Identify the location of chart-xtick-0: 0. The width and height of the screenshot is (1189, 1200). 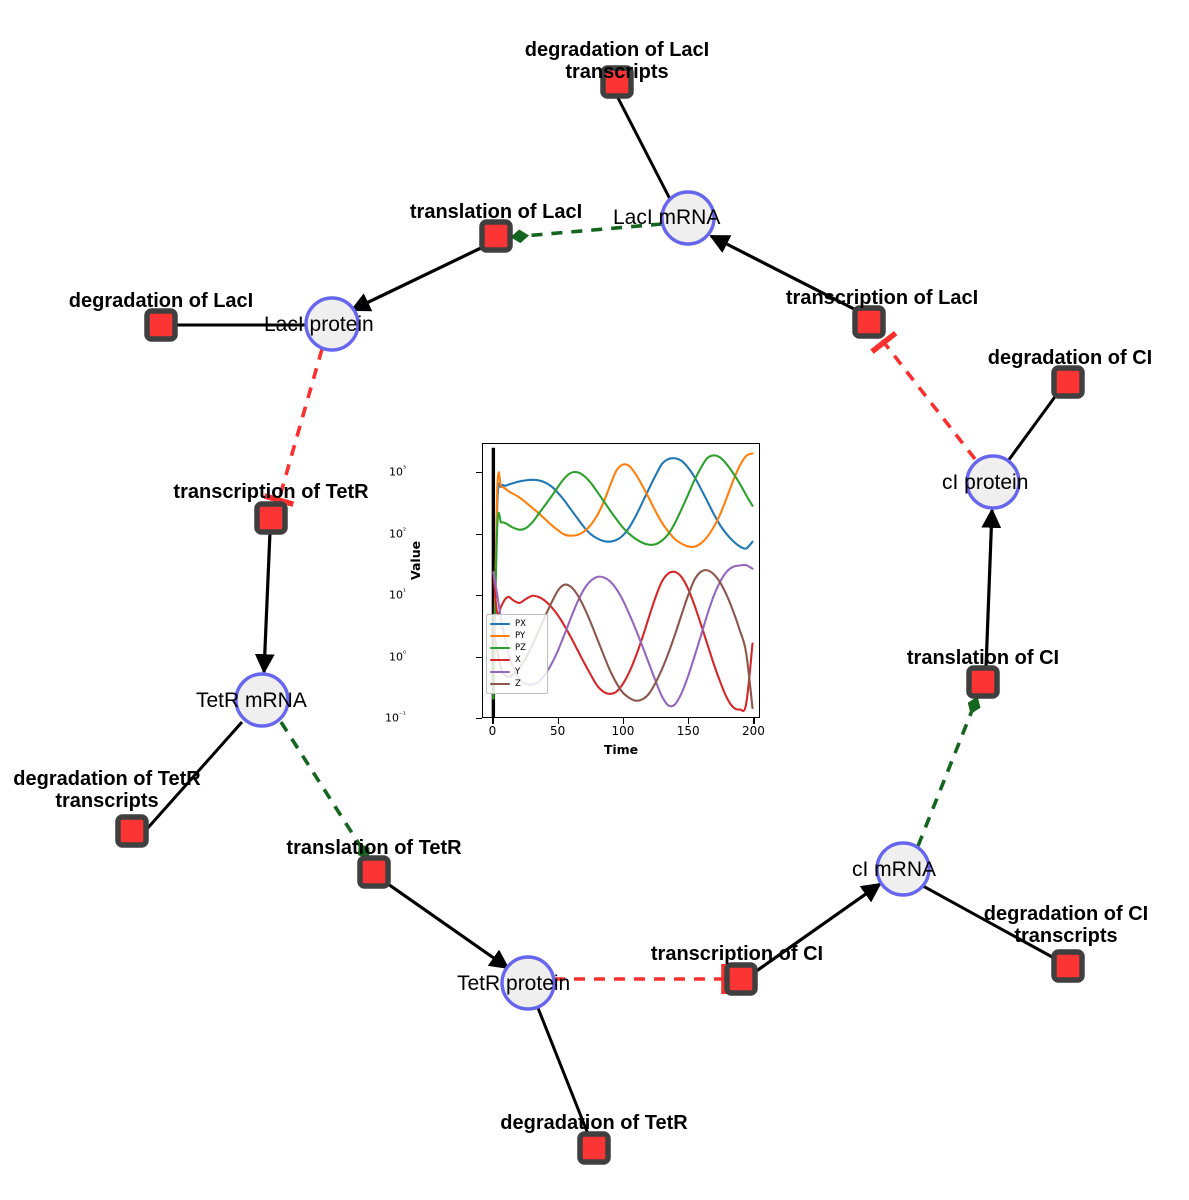
(492, 731).